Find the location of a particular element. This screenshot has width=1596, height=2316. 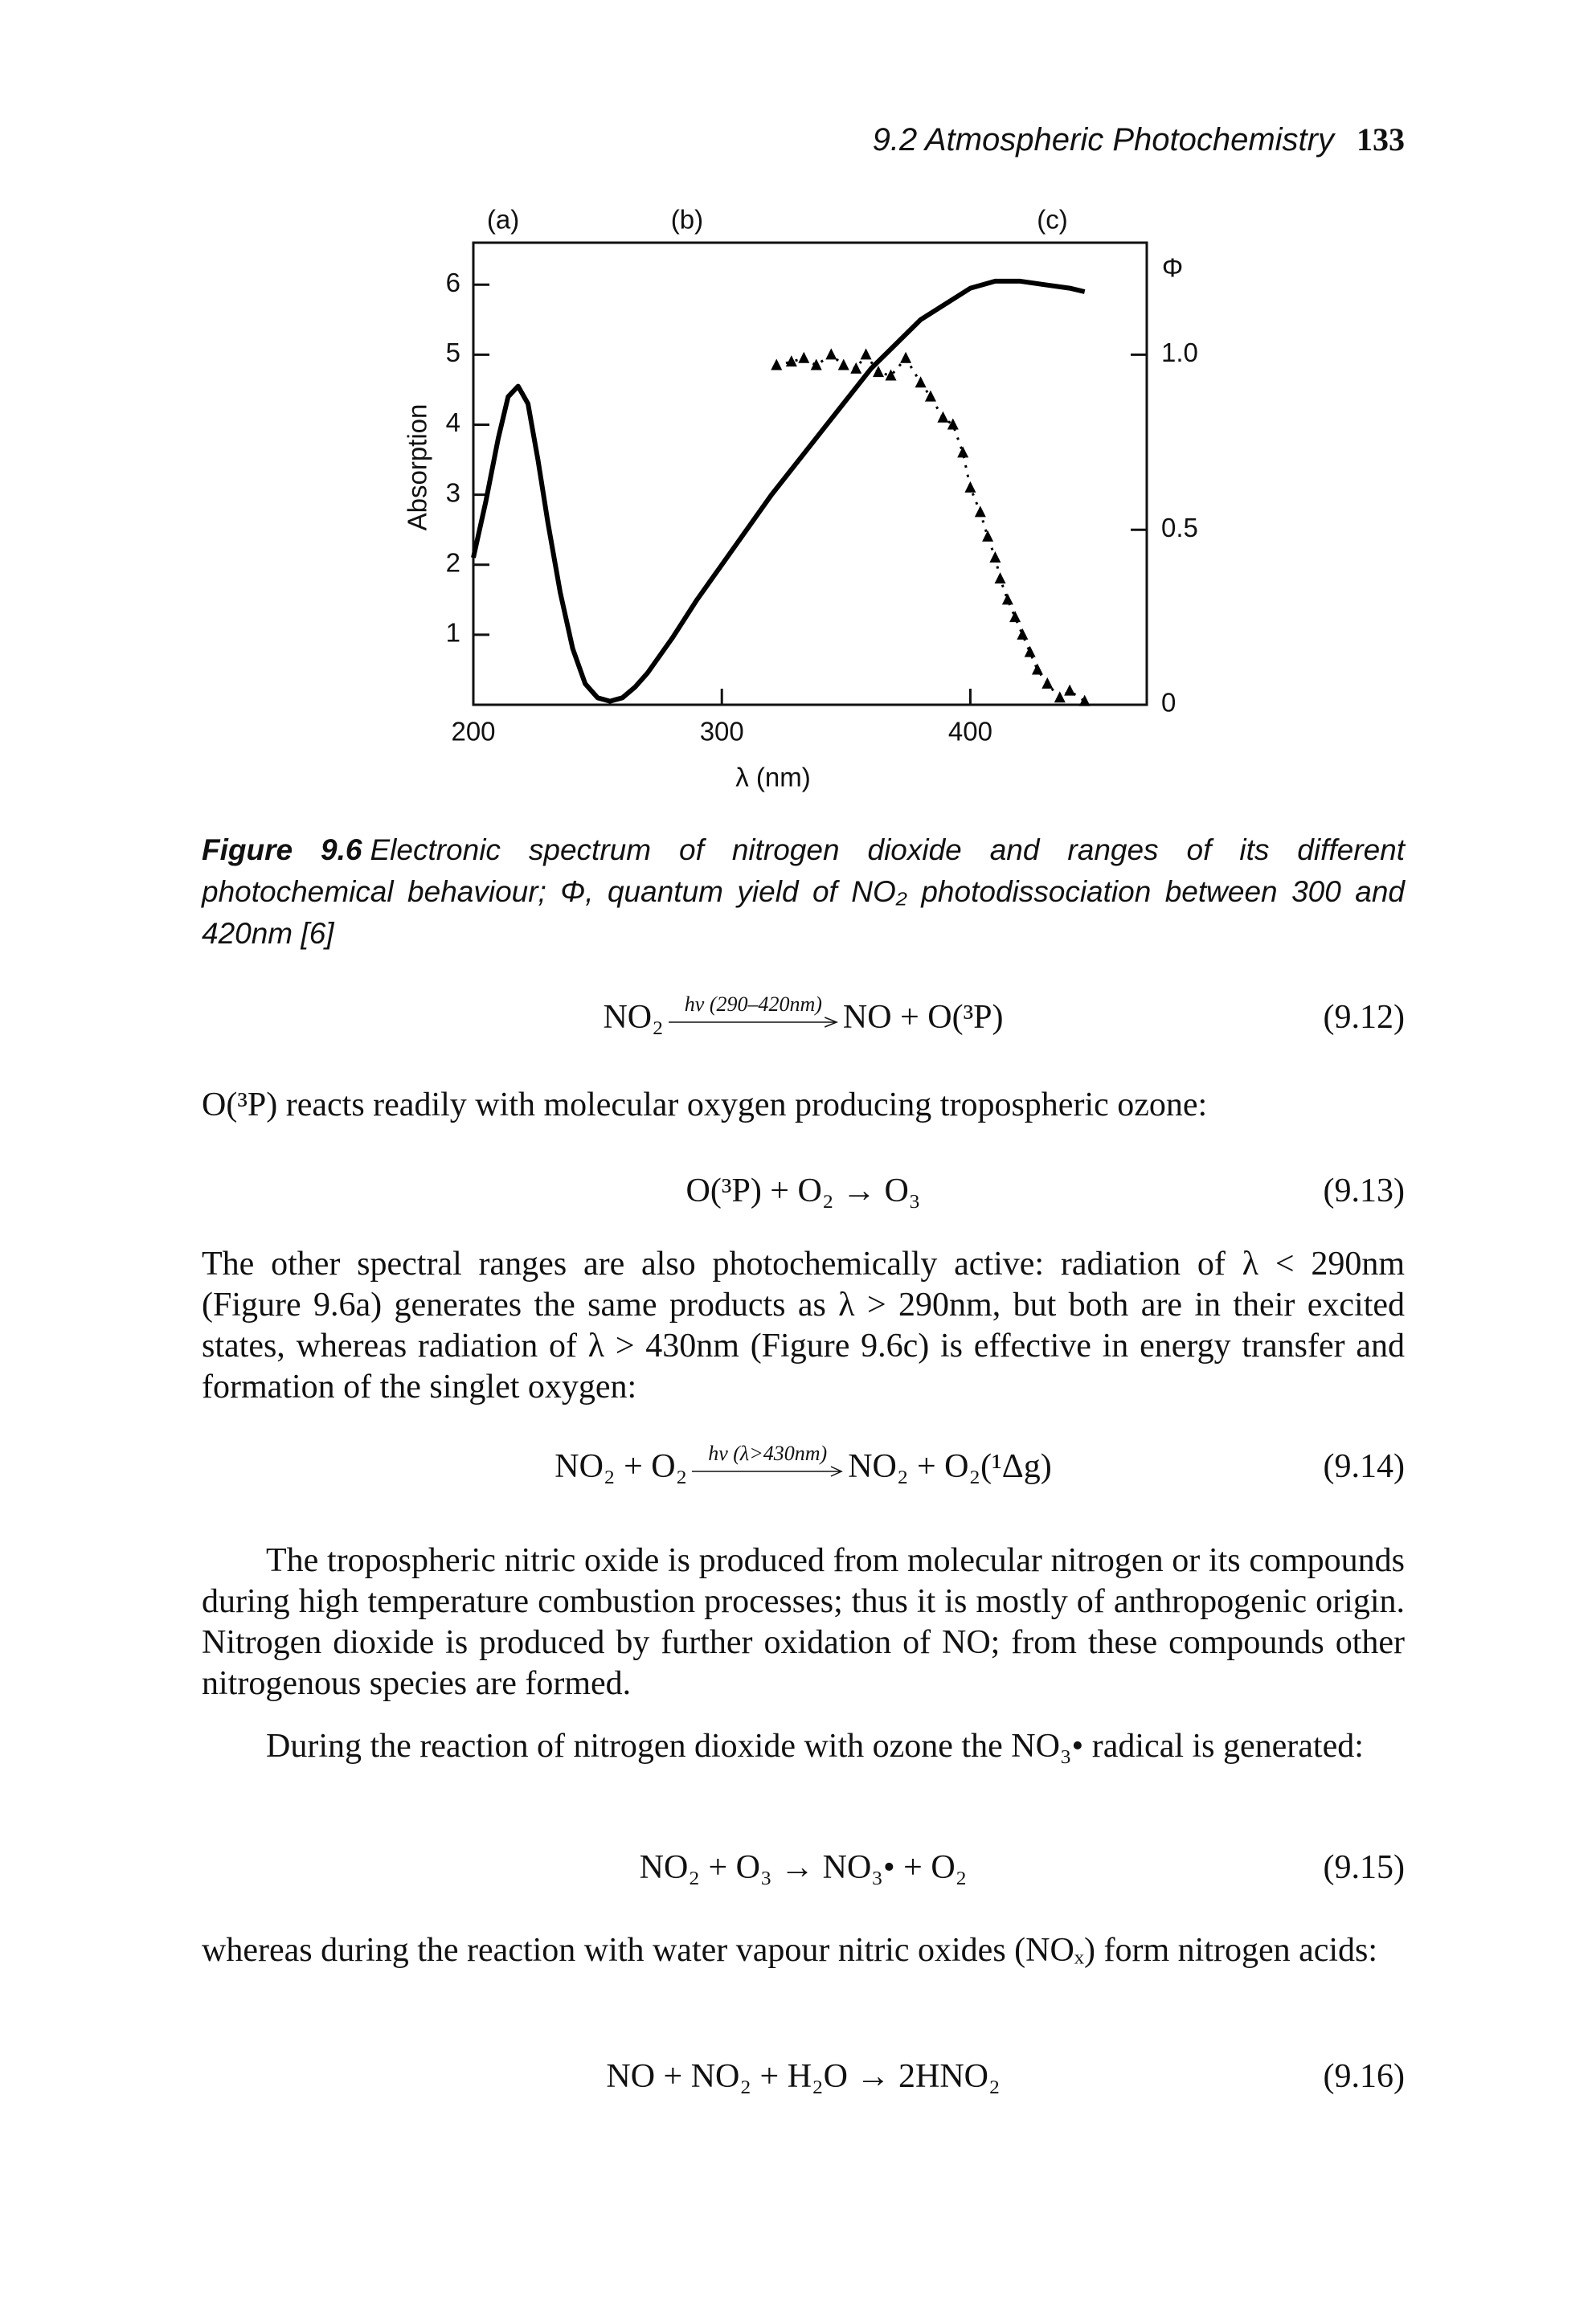

equation: NO₂ hν (290–420nm) NO + O(³P) (9.12) is located at coordinates (803, 1014).